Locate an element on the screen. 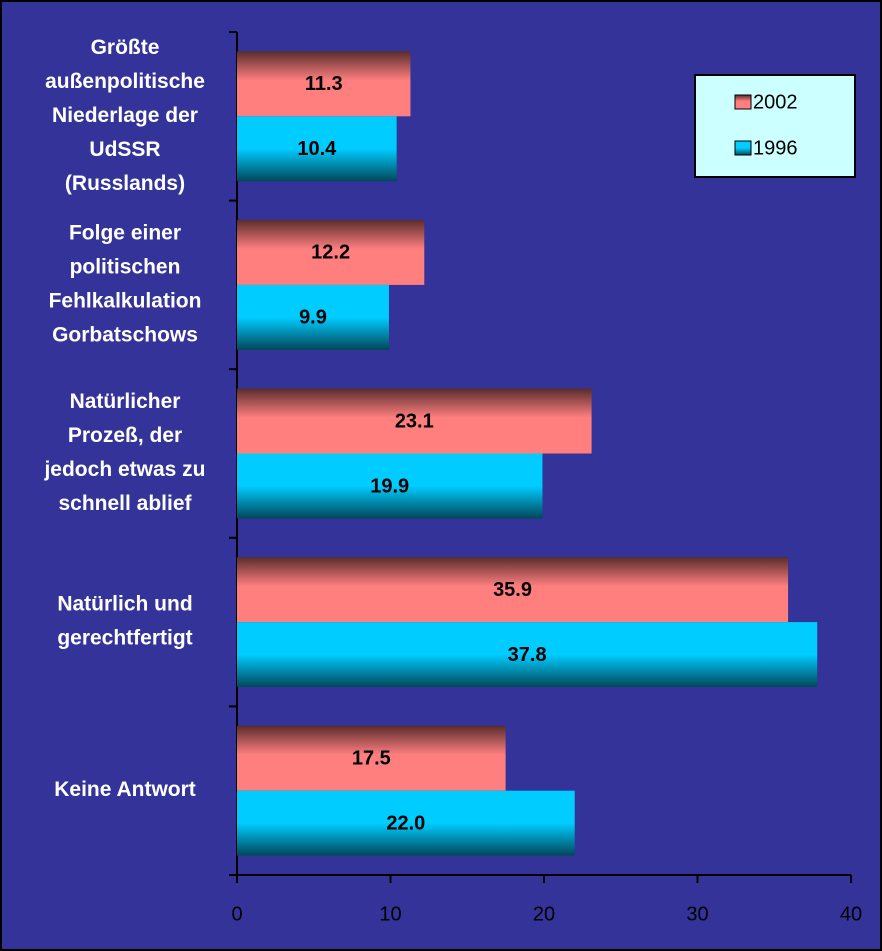 The height and width of the screenshot is (951, 882). value-label: 10.4 is located at coordinates (317, 149).